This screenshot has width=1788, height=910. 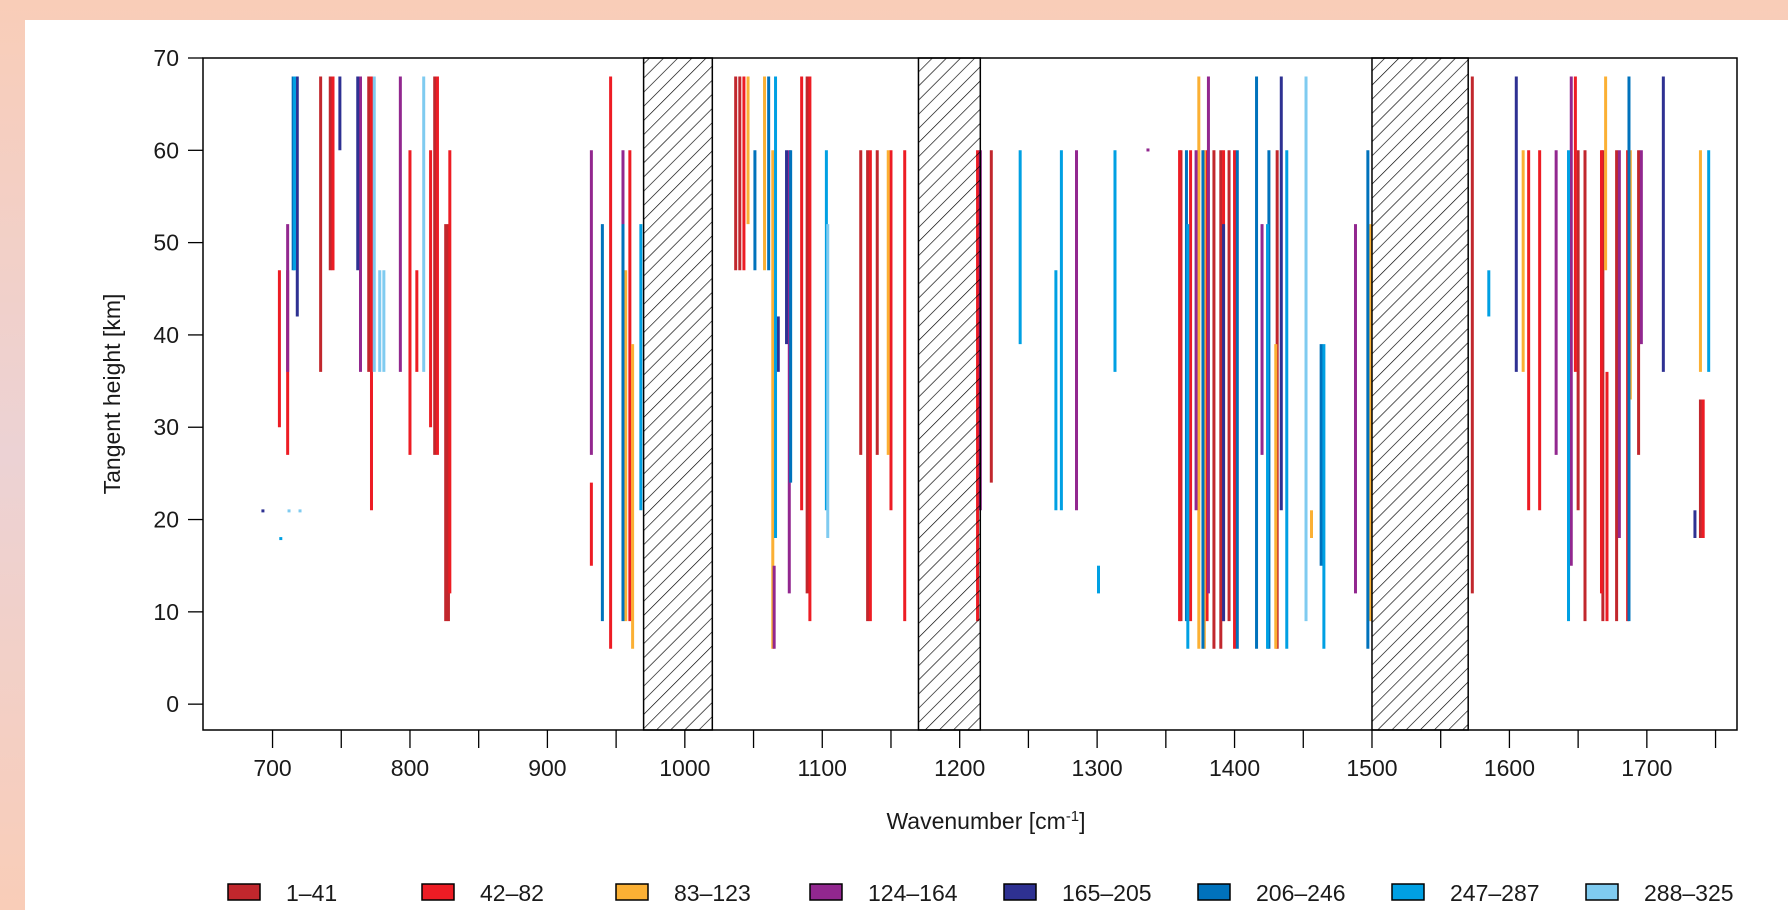 I want to click on x-label-text: Wavenumber [cm, so click(x=975, y=821).